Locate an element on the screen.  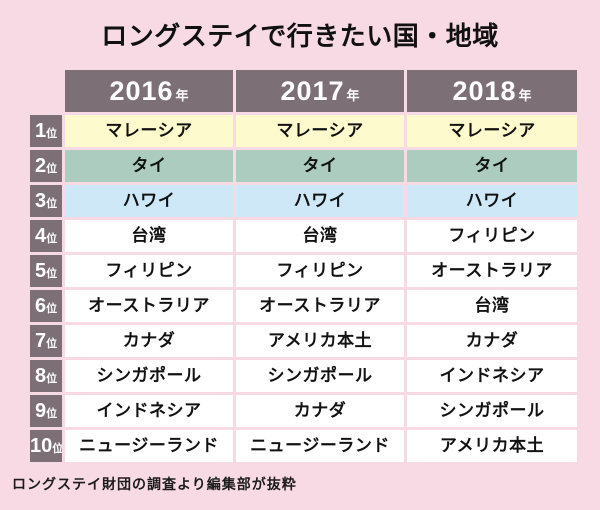
rank-cell-6: 6位 is located at coordinates (46, 306).